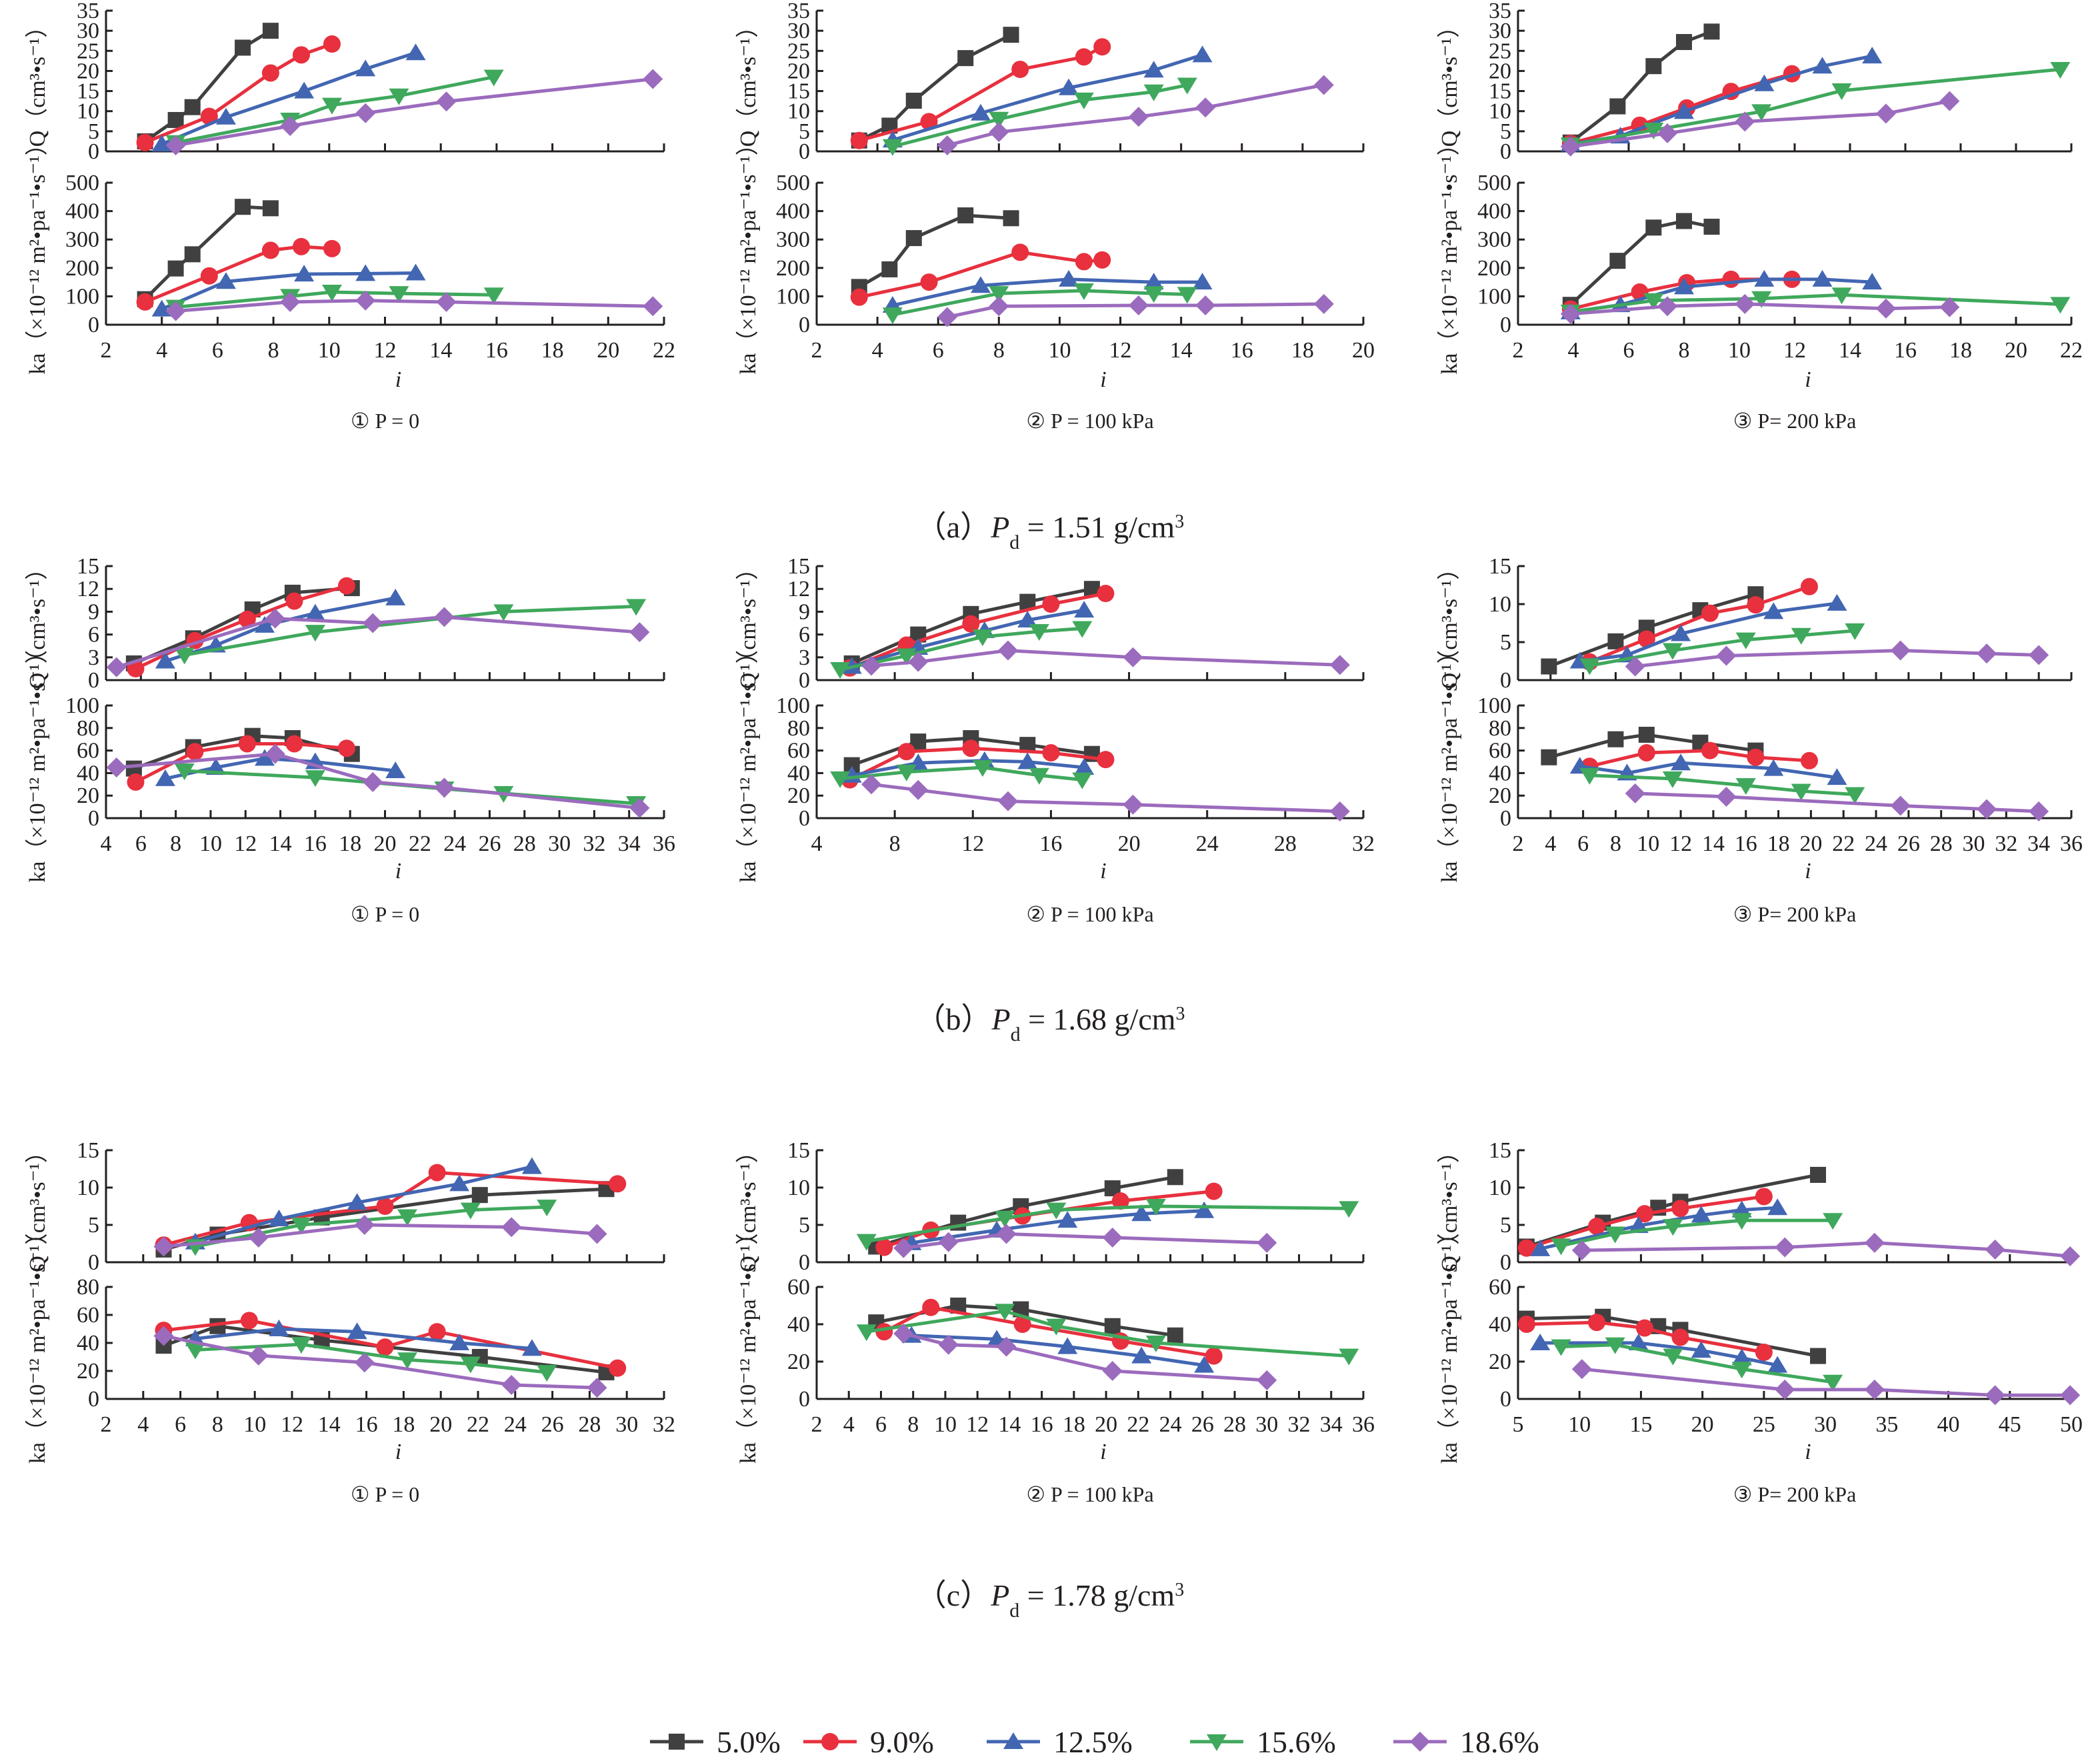  What do you see at coordinates (1098, 1019) in the screenshot?
I see `caption-part: = 1.68 g/cm` at bounding box center [1098, 1019].